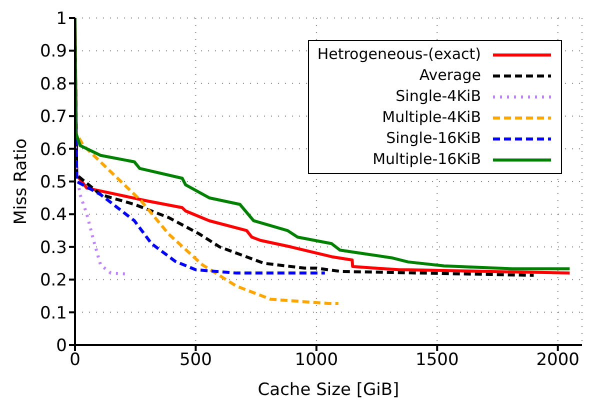 Image resolution: width=592 pixels, height=413 pixels. I want to click on y-tick-label: 0, so click(61, 346).